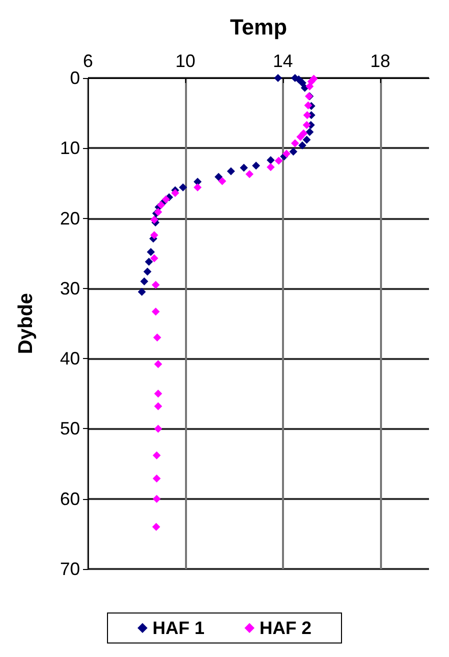  Describe the element at coordinates (259, 27) in the screenshot. I see `x-axis-title: Temp` at that location.